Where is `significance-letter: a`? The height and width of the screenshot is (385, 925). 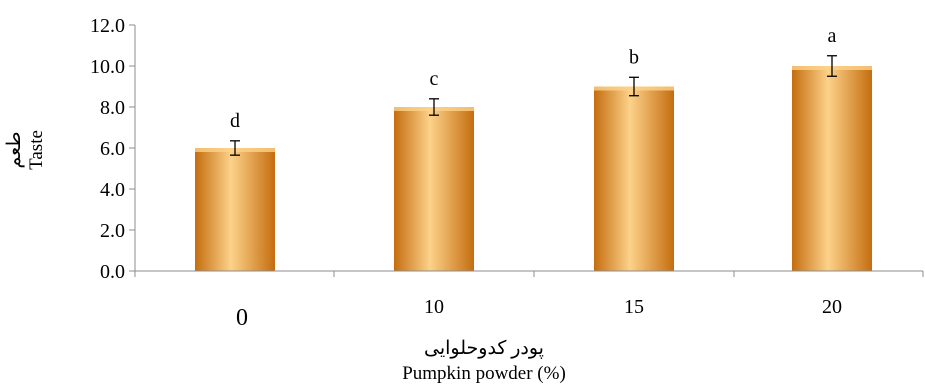 significance-letter: a is located at coordinates (832, 36).